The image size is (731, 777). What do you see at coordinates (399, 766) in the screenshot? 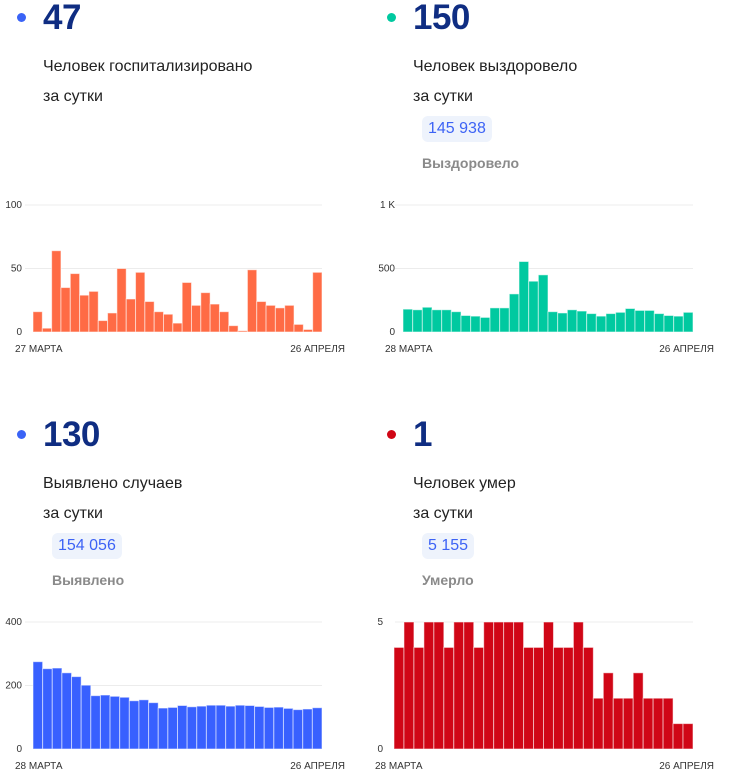
I see `x-start-label: 28 МАРТА` at bounding box center [399, 766].